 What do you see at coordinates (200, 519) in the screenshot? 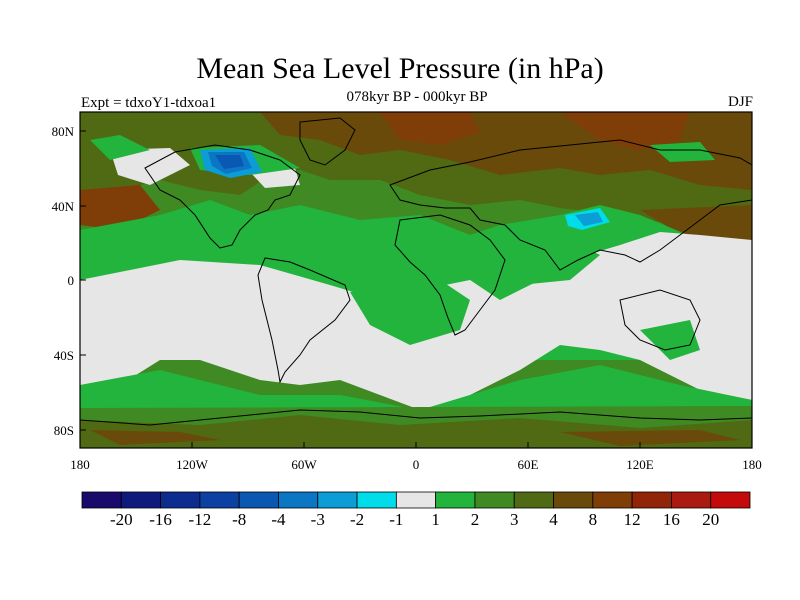
I see `colorbar-label: -12` at bounding box center [200, 519].